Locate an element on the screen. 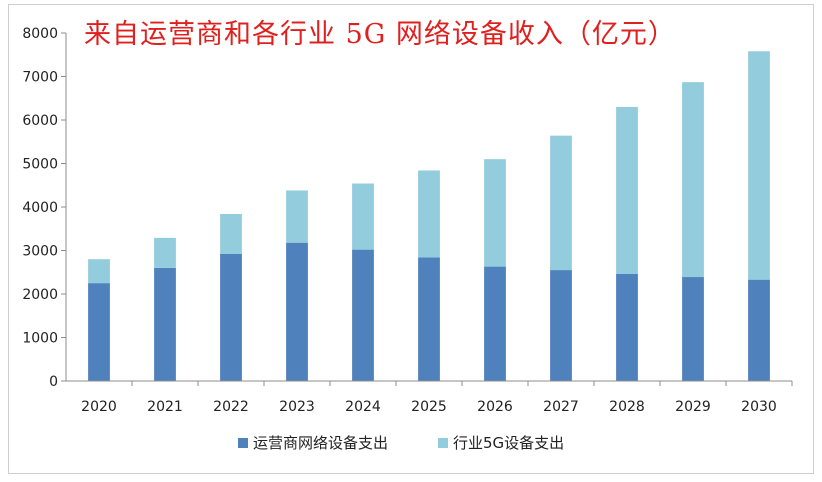 The height and width of the screenshot is (482, 822). y-tick-label: 5000 is located at coordinates (40, 165).